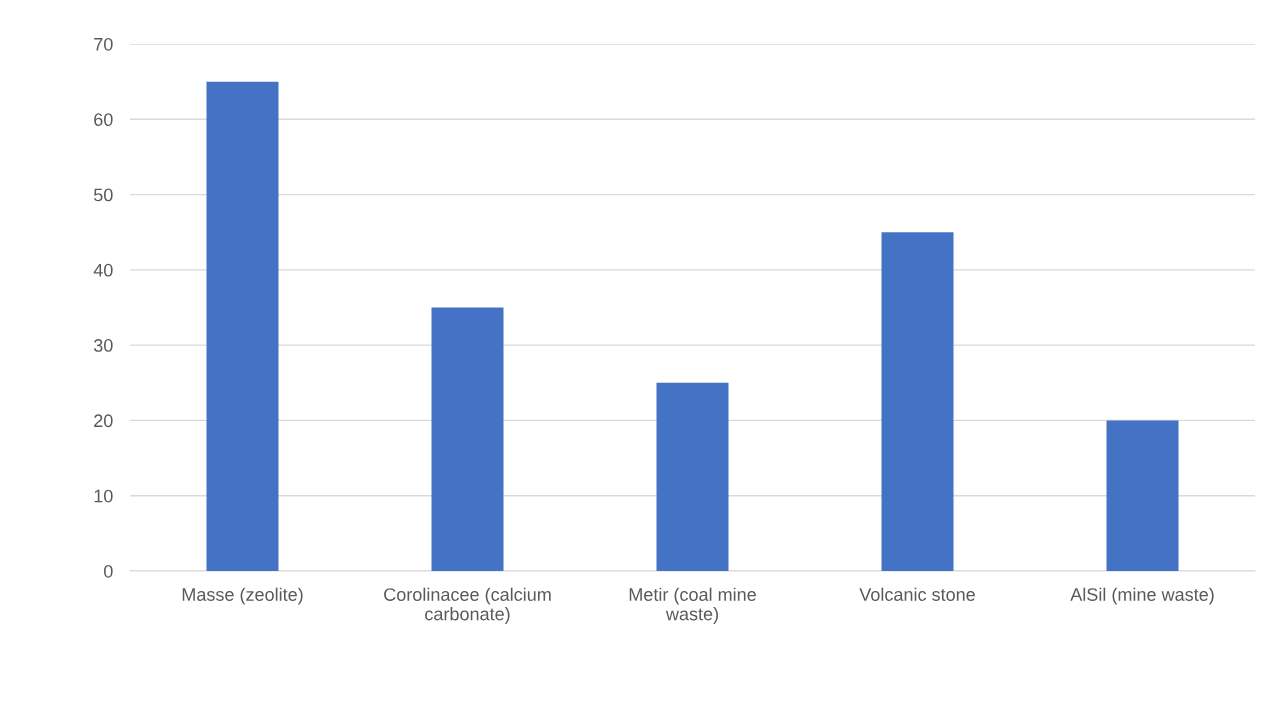 The height and width of the screenshot is (709, 1282). Describe the element at coordinates (692, 605) in the screenshot. I see `x-tick-label: Metir (coal mine waste)` at that location.